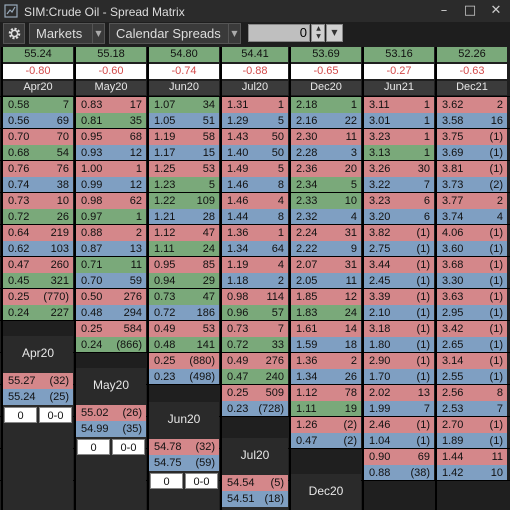  I want to click on spread-ask-cell: 1.34 26, so click(326, 377).